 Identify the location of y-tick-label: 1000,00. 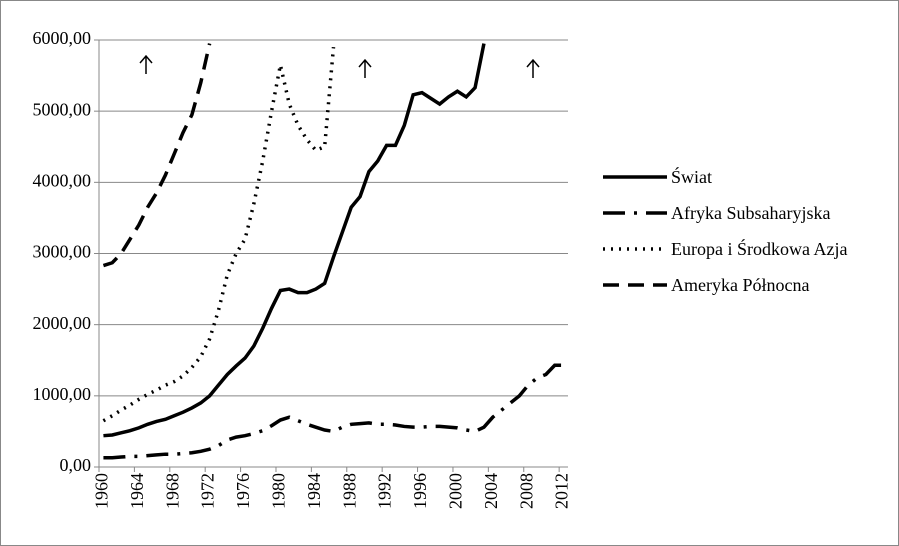
(62, 394).